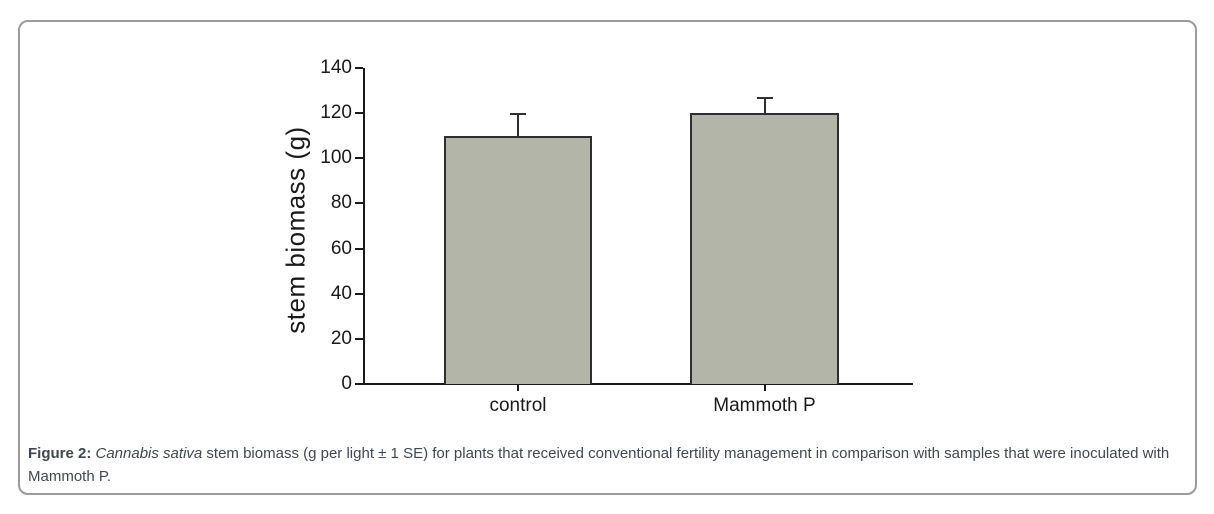 This screenshot has width=1214, height=514. What do you see at coordinates (149, 453) in the screenshot?
I see `figure-caption-species: Cannabis sativa` at bounding box center [149, 453].